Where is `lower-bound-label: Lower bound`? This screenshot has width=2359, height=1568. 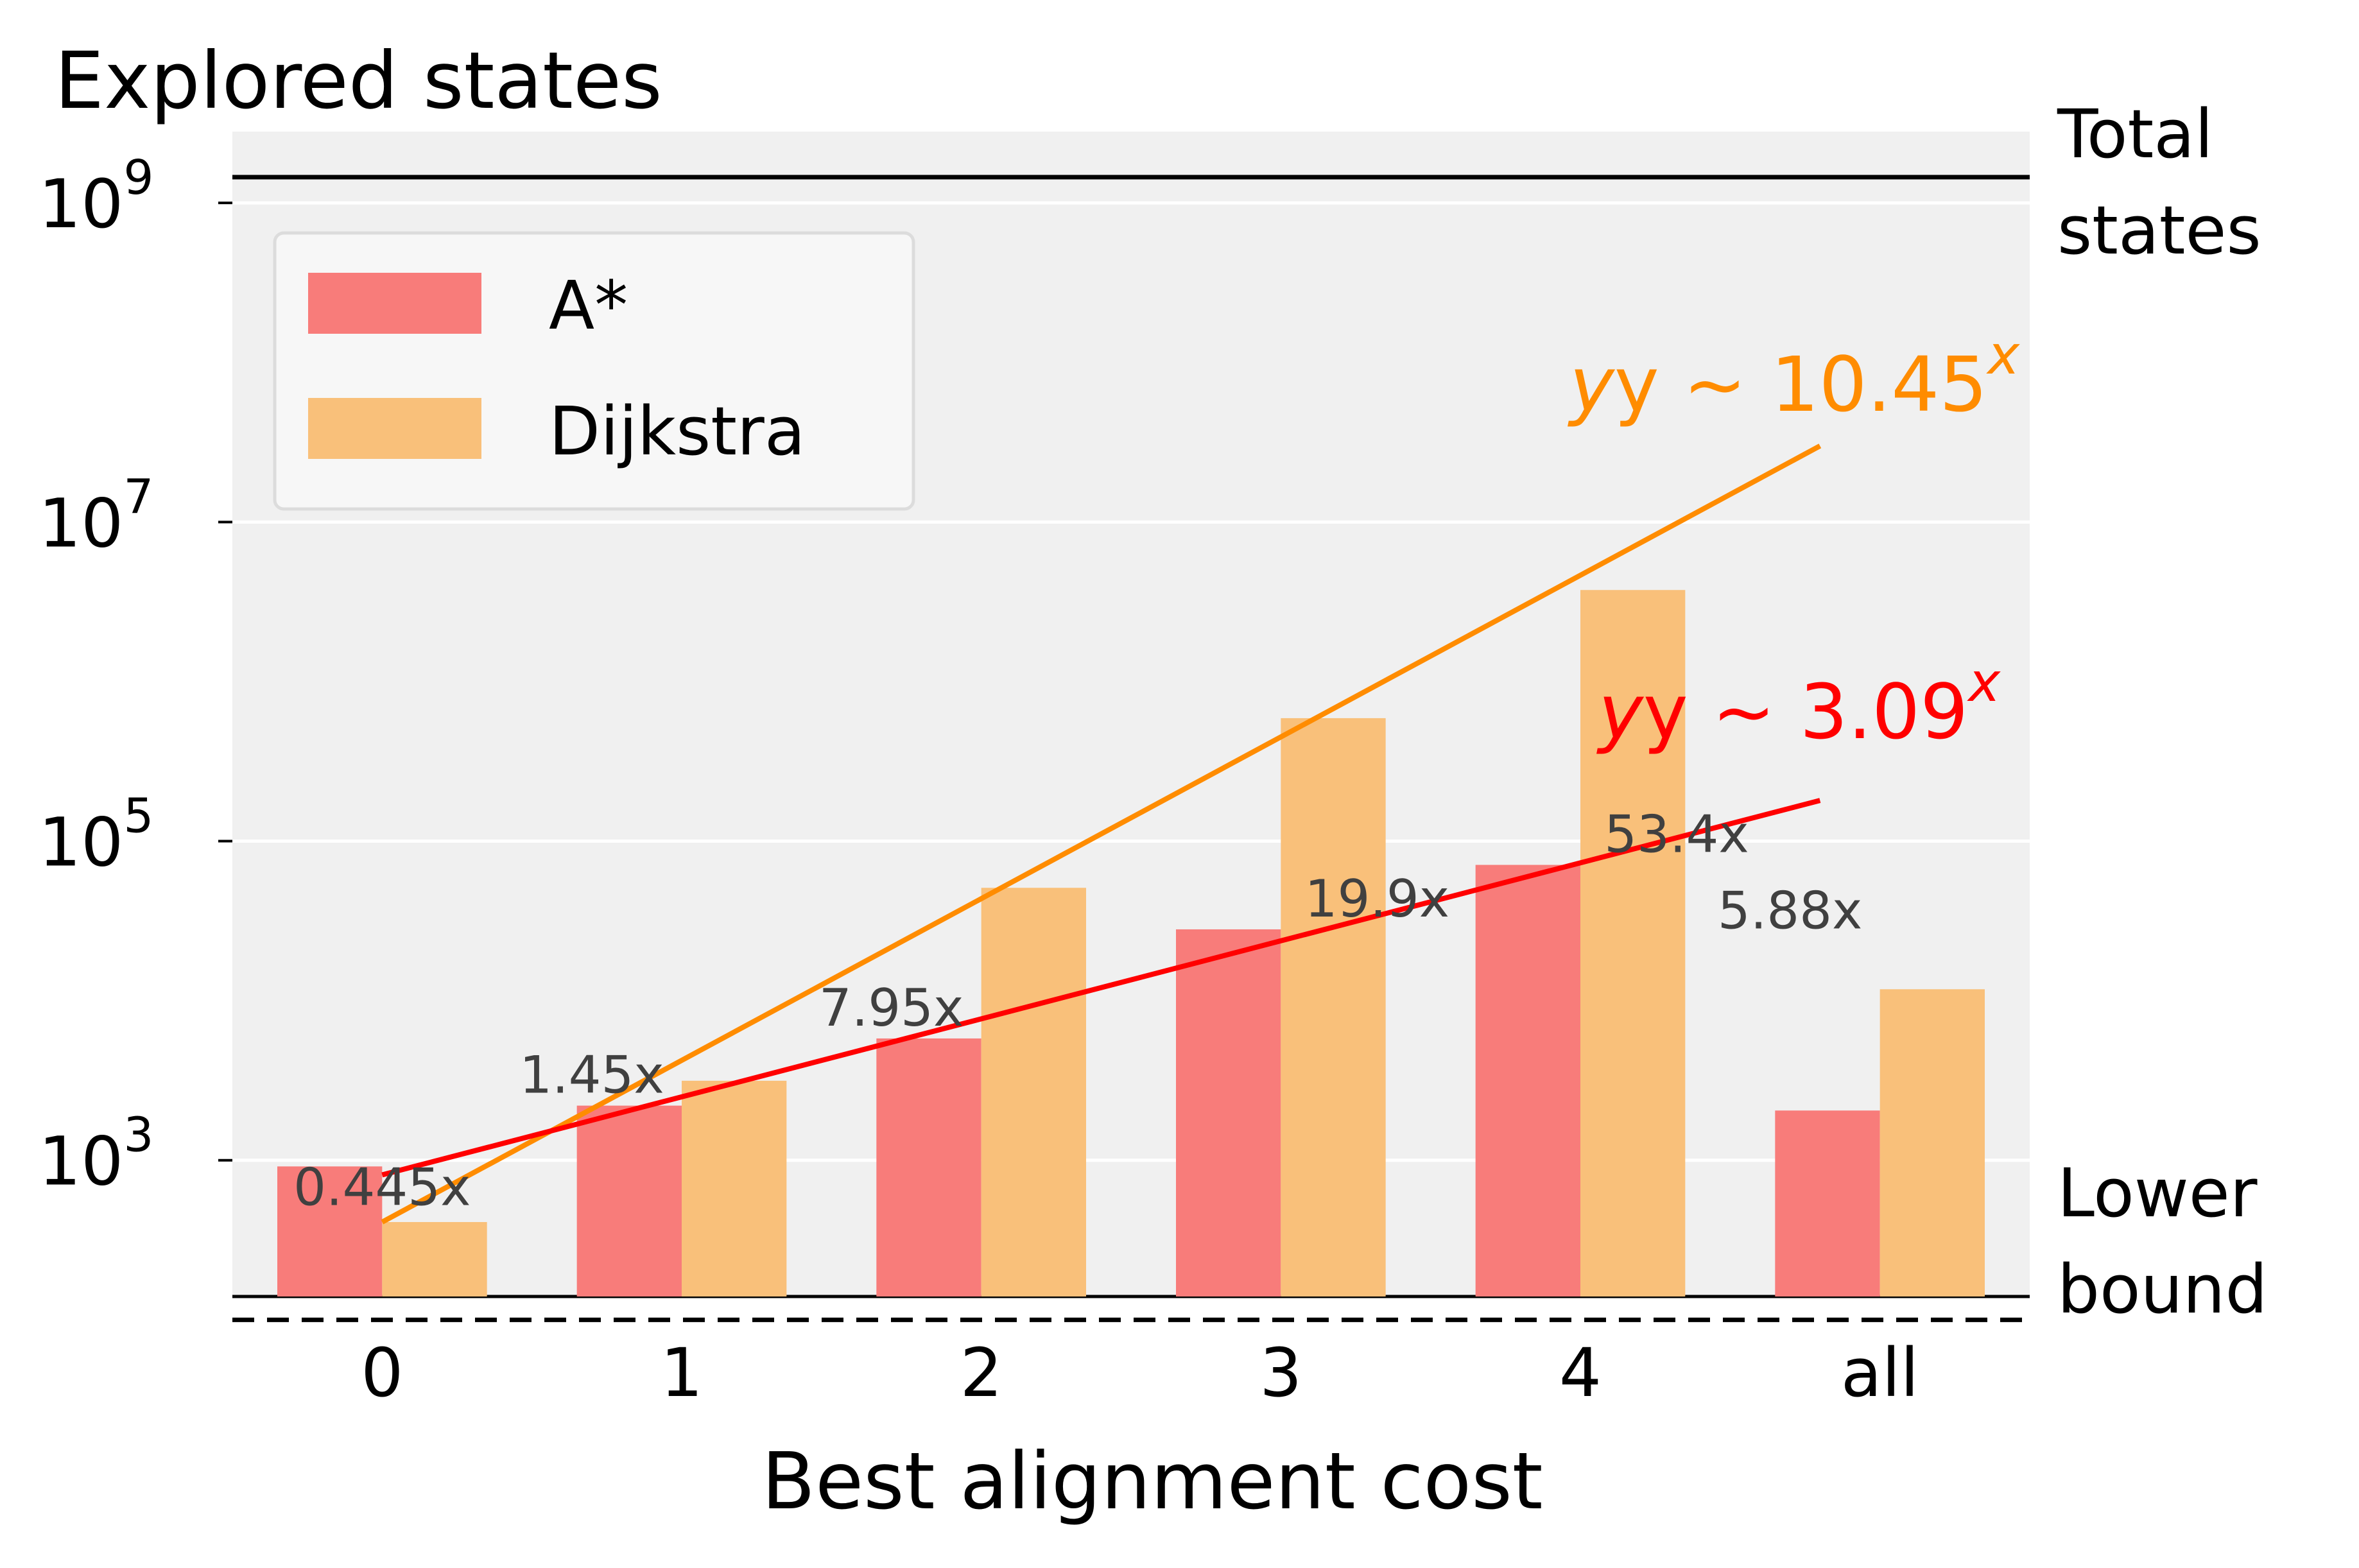
lower-bound-label: Lower bound is located at coordinates (2162, 1241).